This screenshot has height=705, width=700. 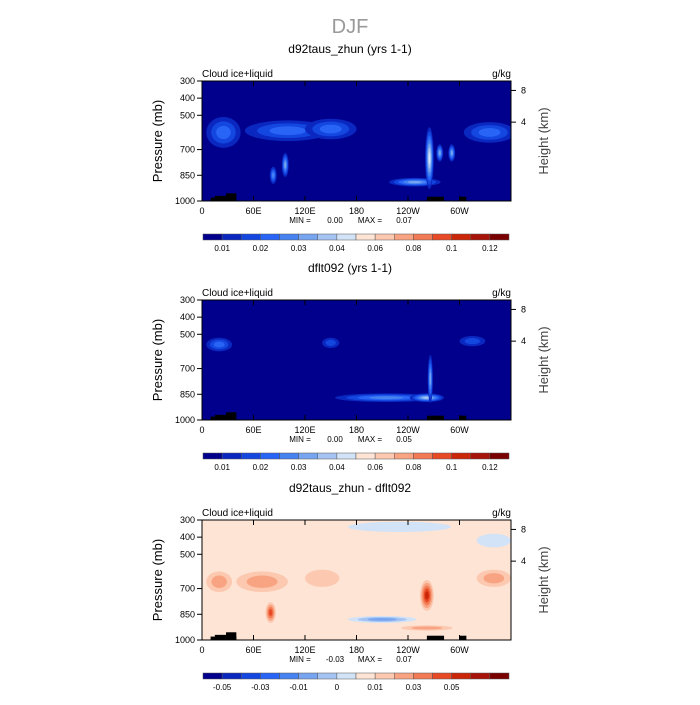 I want to click on colorbar-label: 0.04, so click(x=337, y=248).